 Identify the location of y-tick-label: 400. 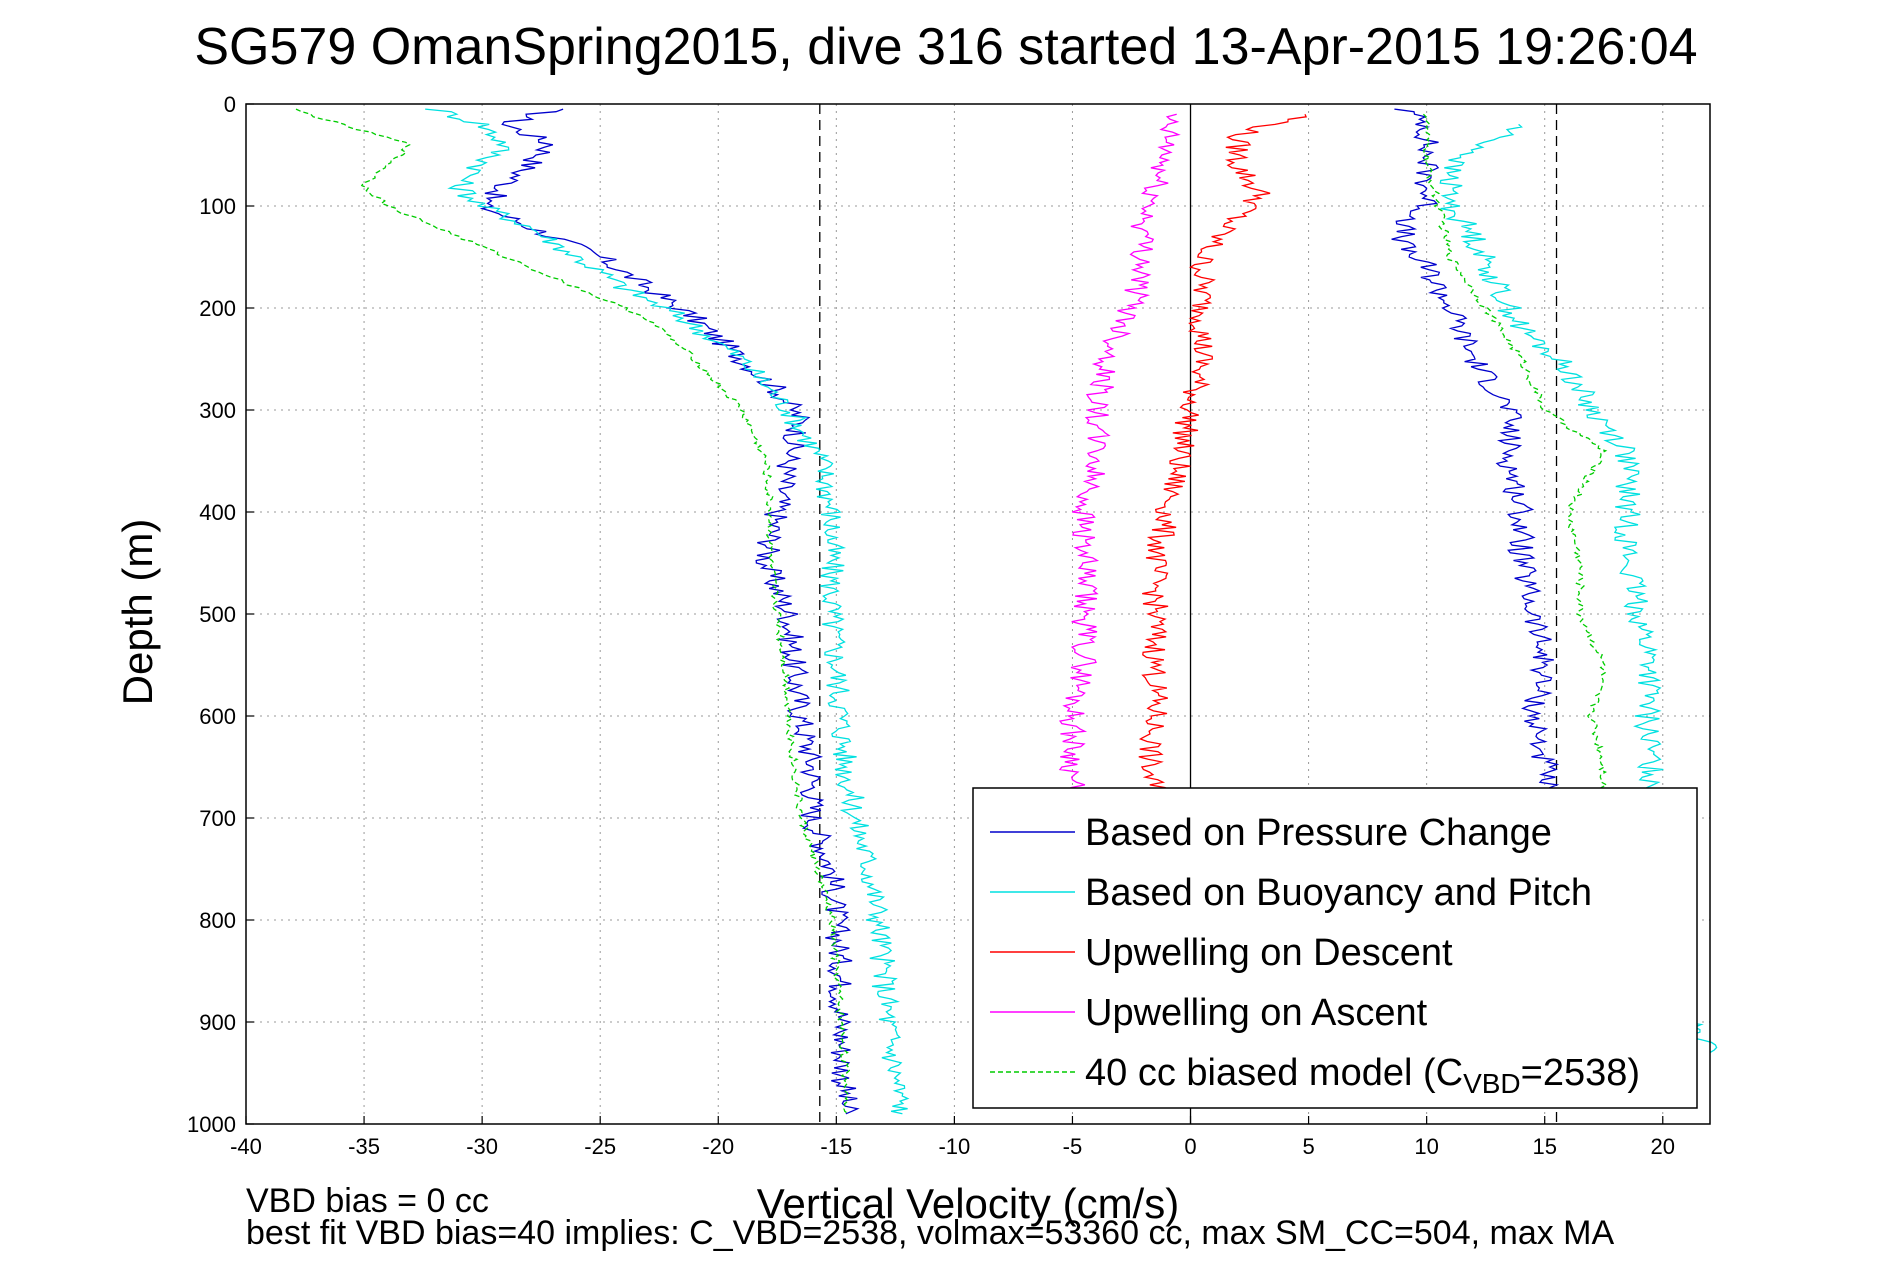
(217, 512).